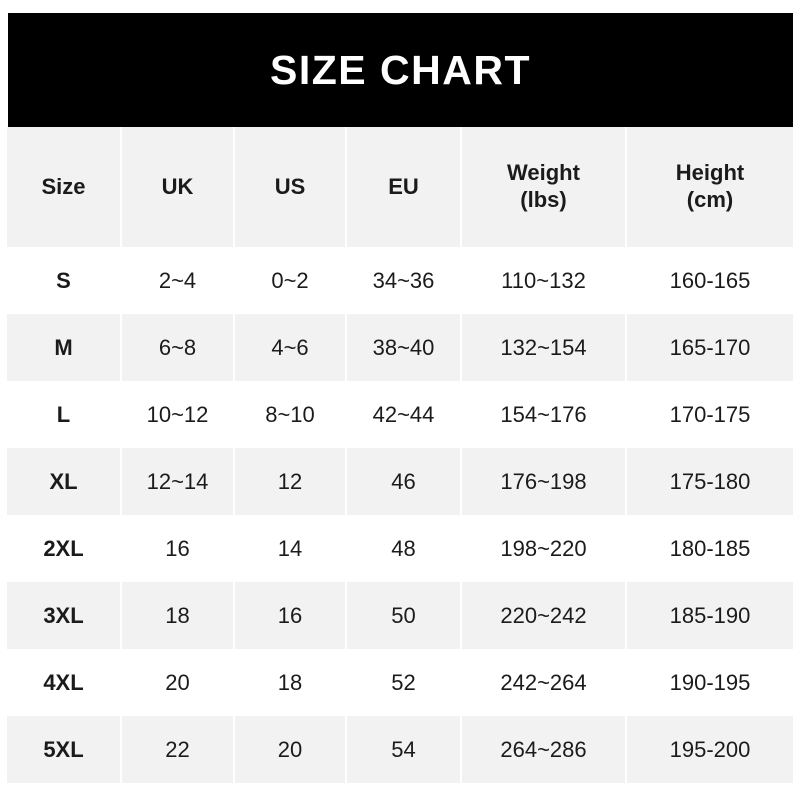  I want to click on column-header-height-unit: (cm), so click(710, 199).